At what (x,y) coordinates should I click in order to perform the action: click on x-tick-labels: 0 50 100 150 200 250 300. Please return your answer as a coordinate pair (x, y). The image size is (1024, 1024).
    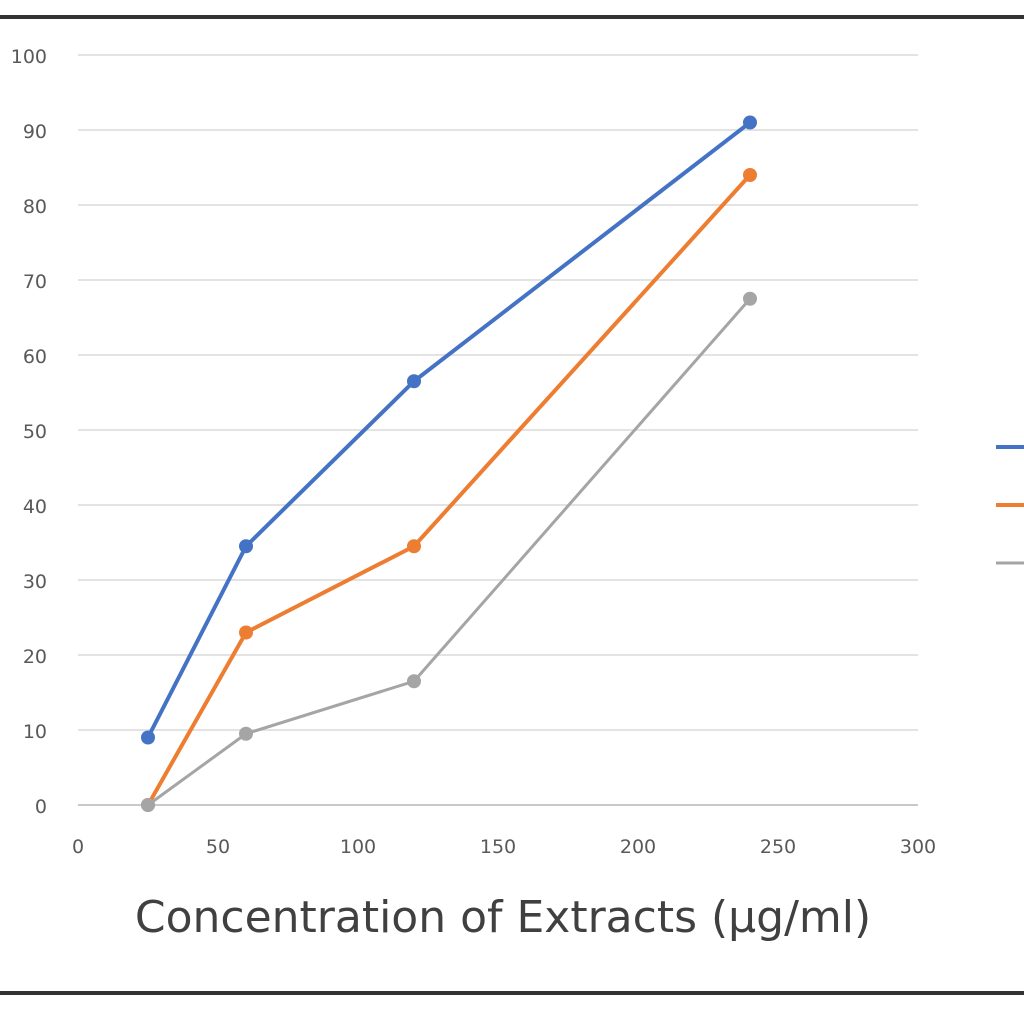
    Looking at the image, I should click on (504, 847).